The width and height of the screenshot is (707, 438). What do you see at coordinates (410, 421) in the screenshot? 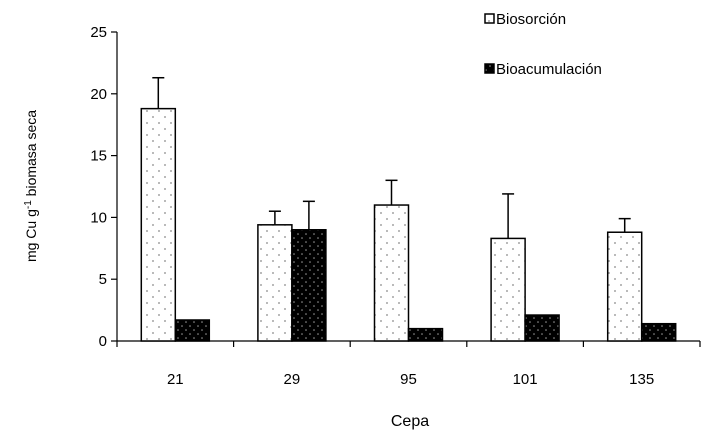
I see `x-axis-label: Cepa` at bounding box center [410, 421].